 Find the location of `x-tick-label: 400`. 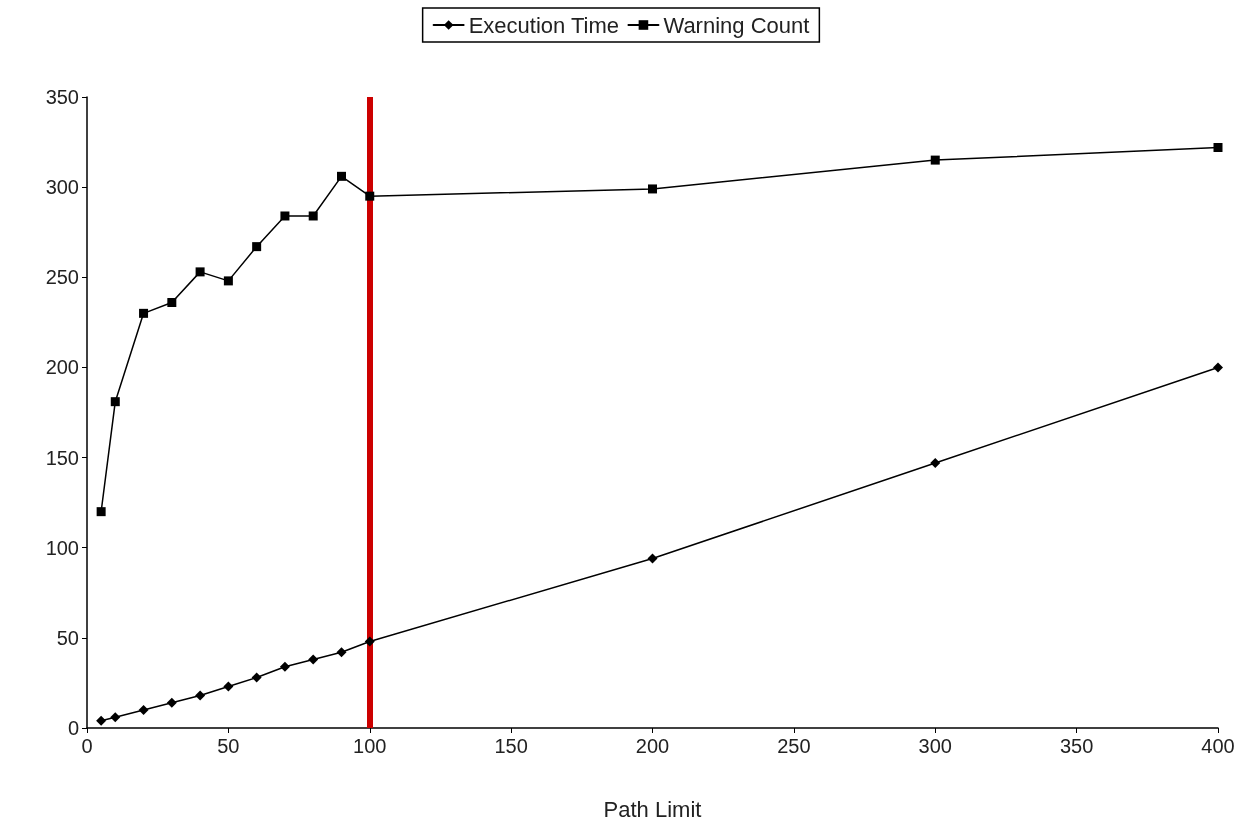

x-tick-label: 400 is located at coordinates (1218, 746).